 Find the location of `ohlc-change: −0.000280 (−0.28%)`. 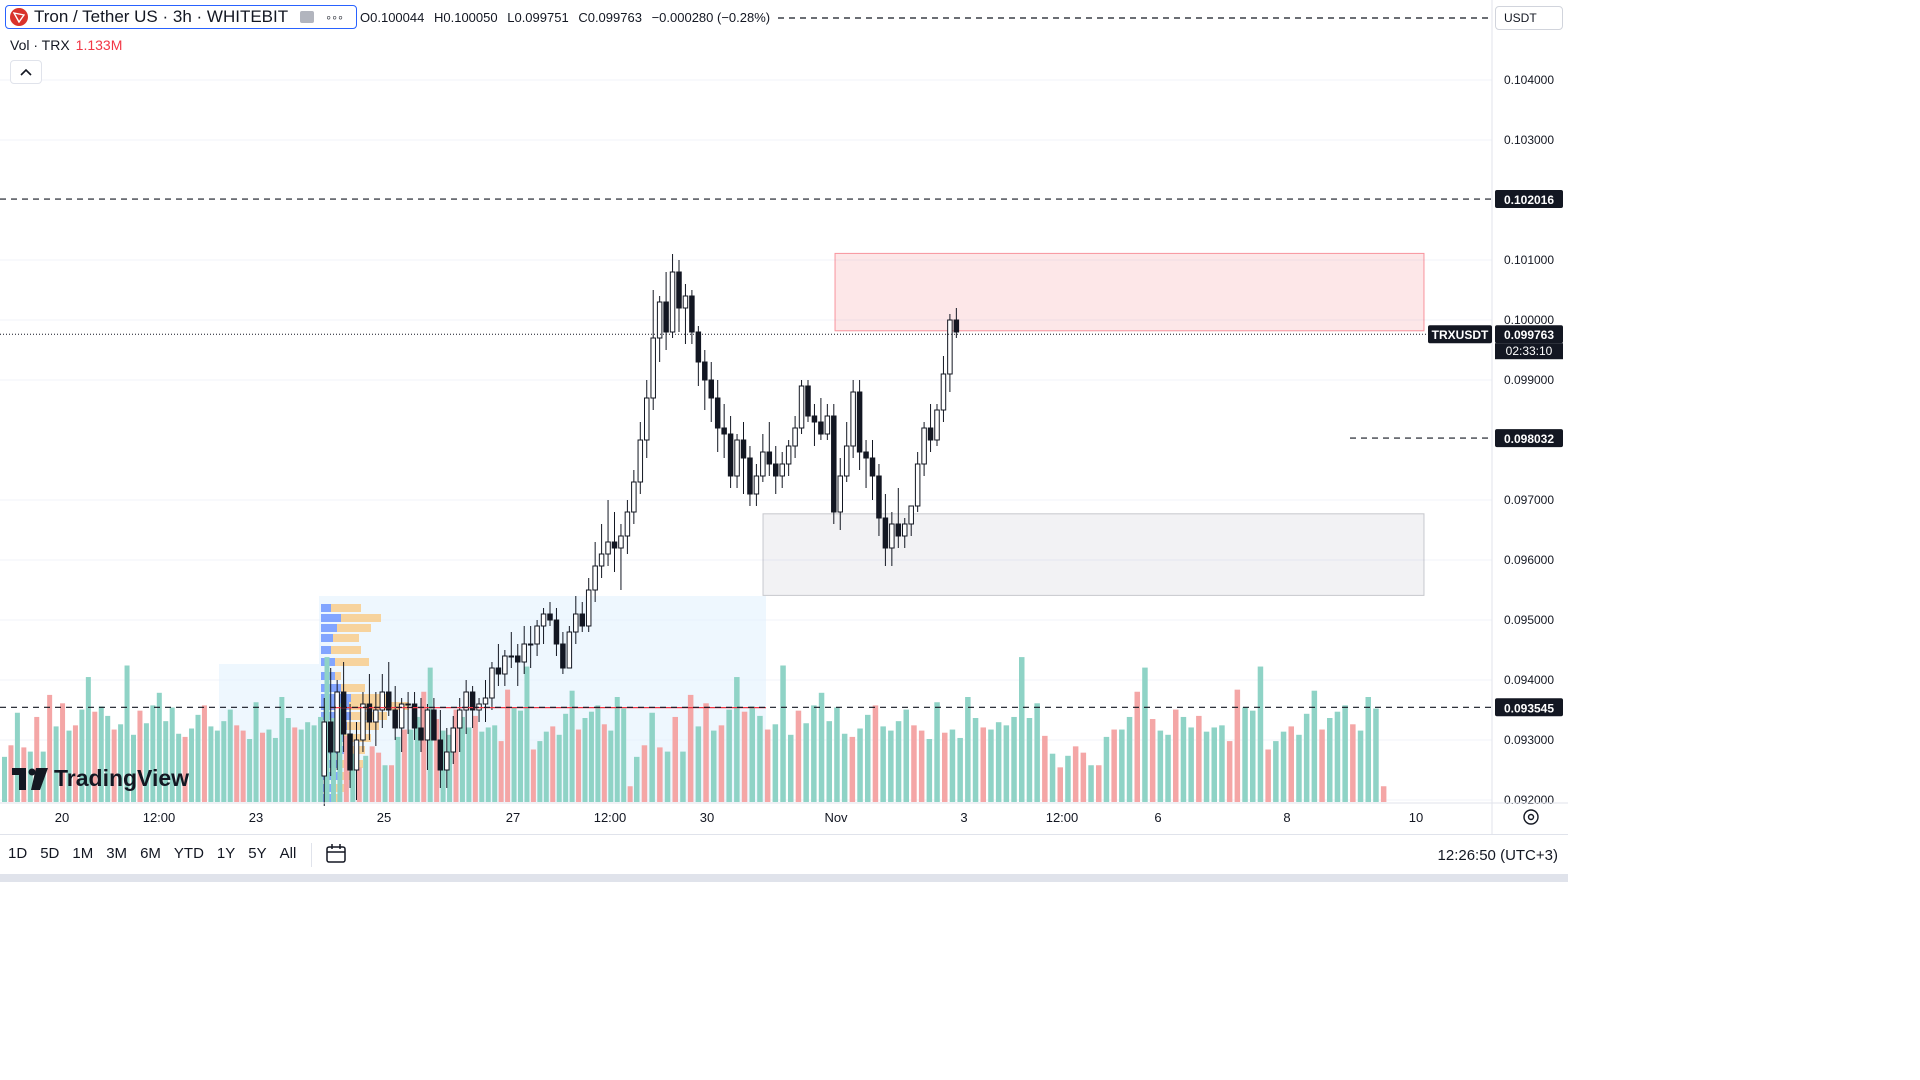

ohlc-change: −0.000280 (−0.28%) is located at coordinates (711, 17).